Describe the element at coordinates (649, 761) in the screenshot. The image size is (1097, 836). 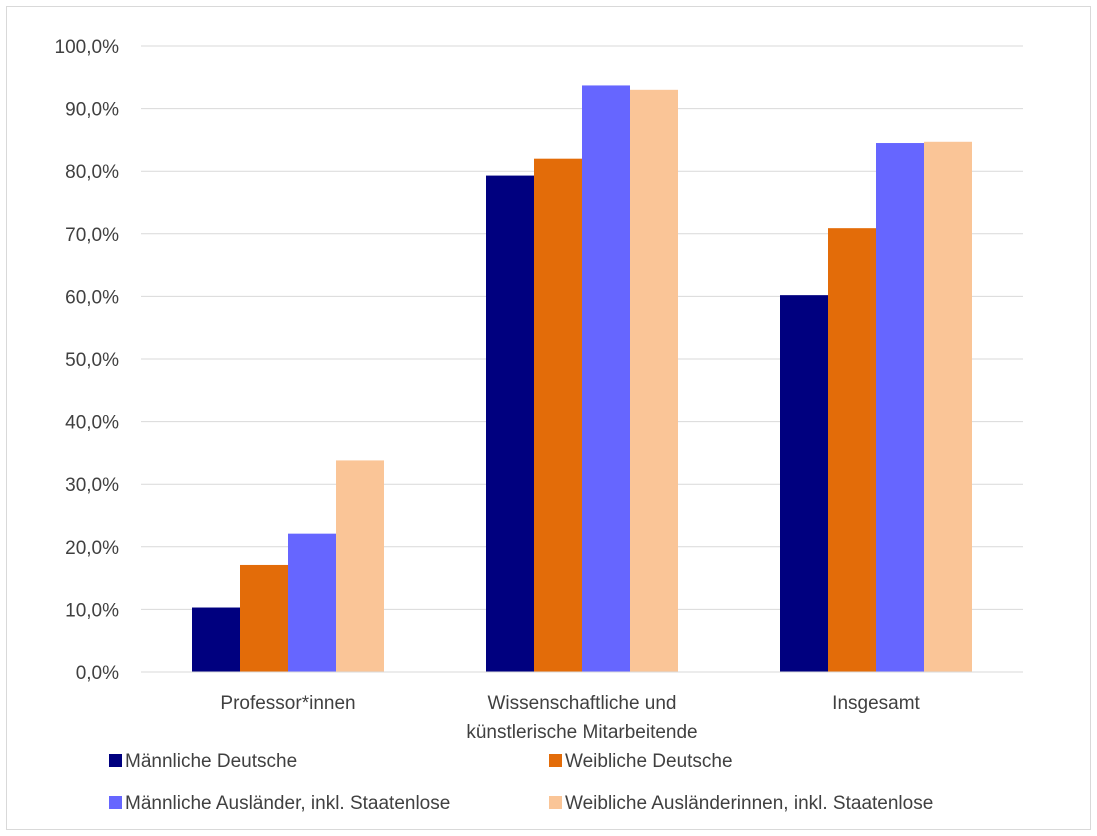
I see `legend-label: Weibliche Deutsche` at that location.